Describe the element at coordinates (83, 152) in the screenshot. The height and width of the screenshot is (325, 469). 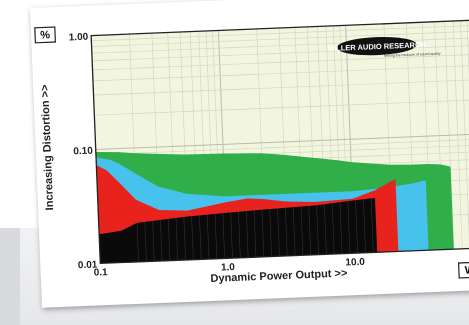
I see `y-tick-label: 0.10` at that location.